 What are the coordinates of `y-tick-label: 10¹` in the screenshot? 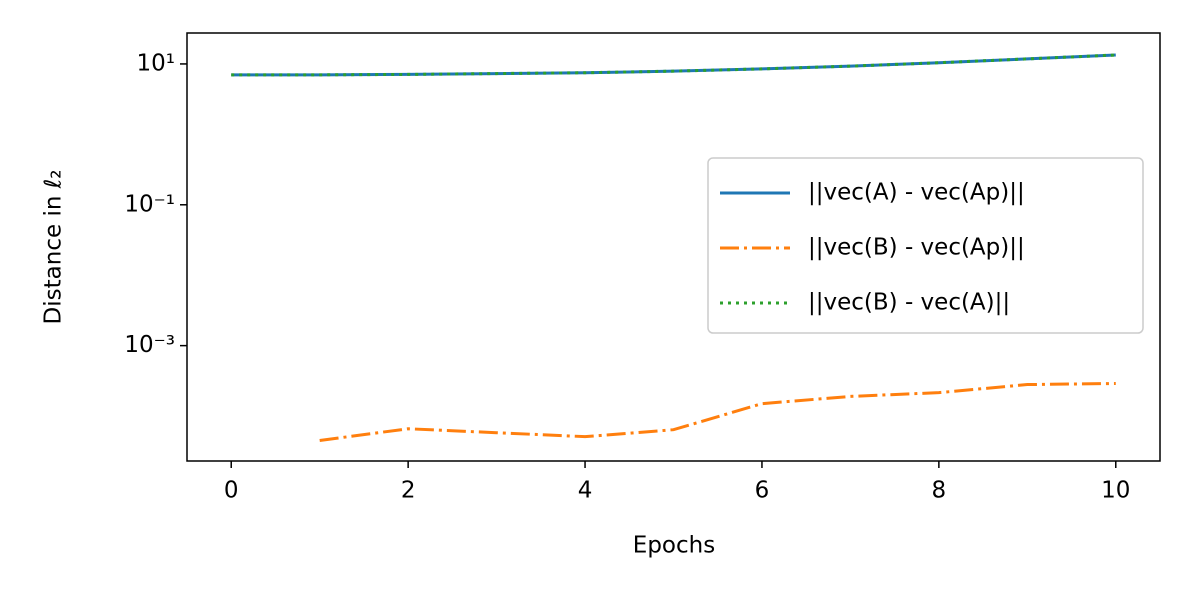 It's located at (156, 63).